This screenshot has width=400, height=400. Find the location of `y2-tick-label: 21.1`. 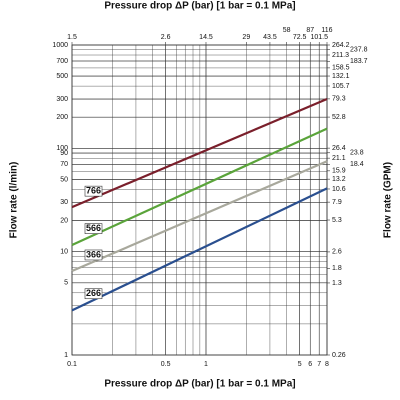

y2-tick-label: 21.1 is located at coordinates (339, 158).